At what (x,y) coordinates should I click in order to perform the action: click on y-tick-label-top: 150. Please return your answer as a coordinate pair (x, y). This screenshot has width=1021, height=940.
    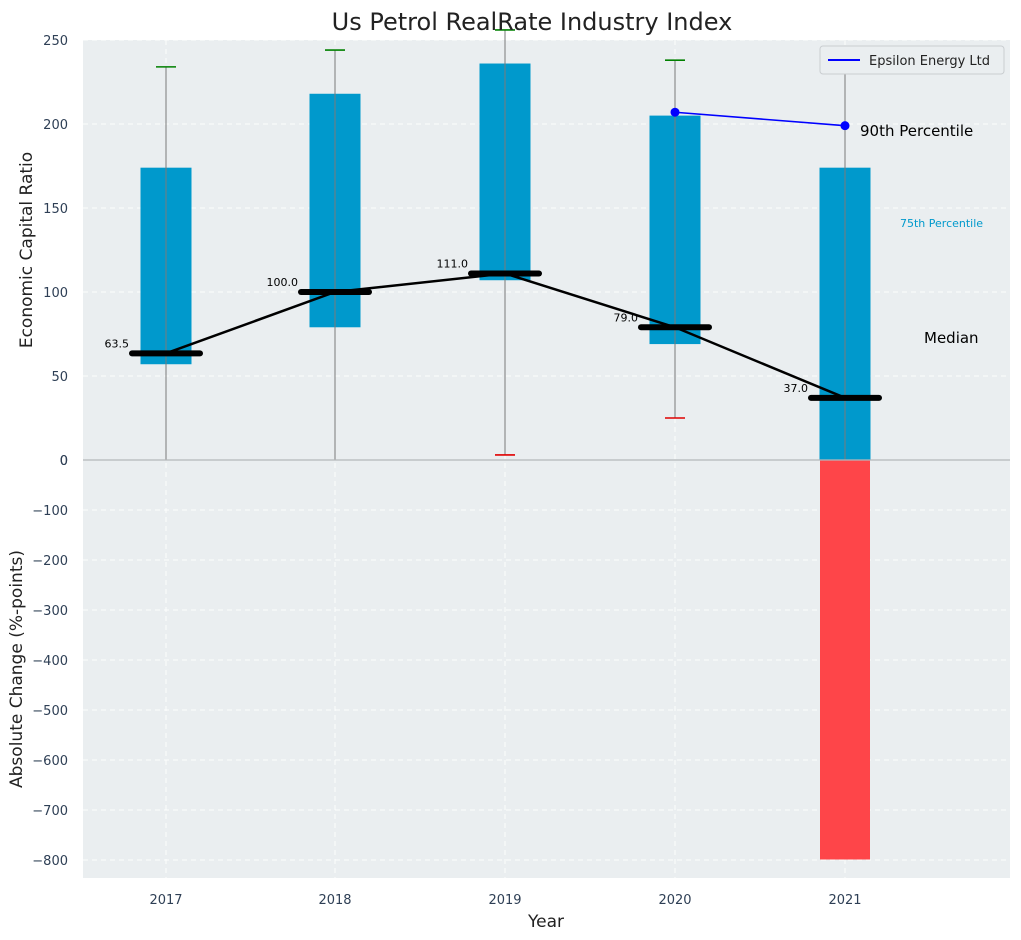
    Looking at the image, I should click on (55, 209).